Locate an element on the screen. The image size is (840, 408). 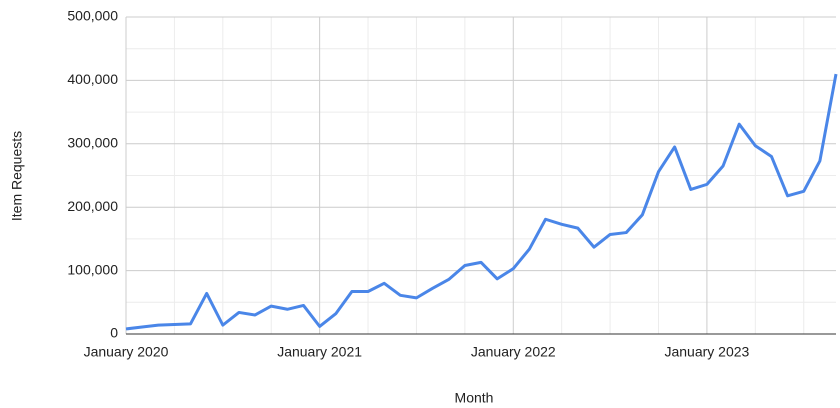
y-tick-label: 300,000 is located at coordinates (92, 143).